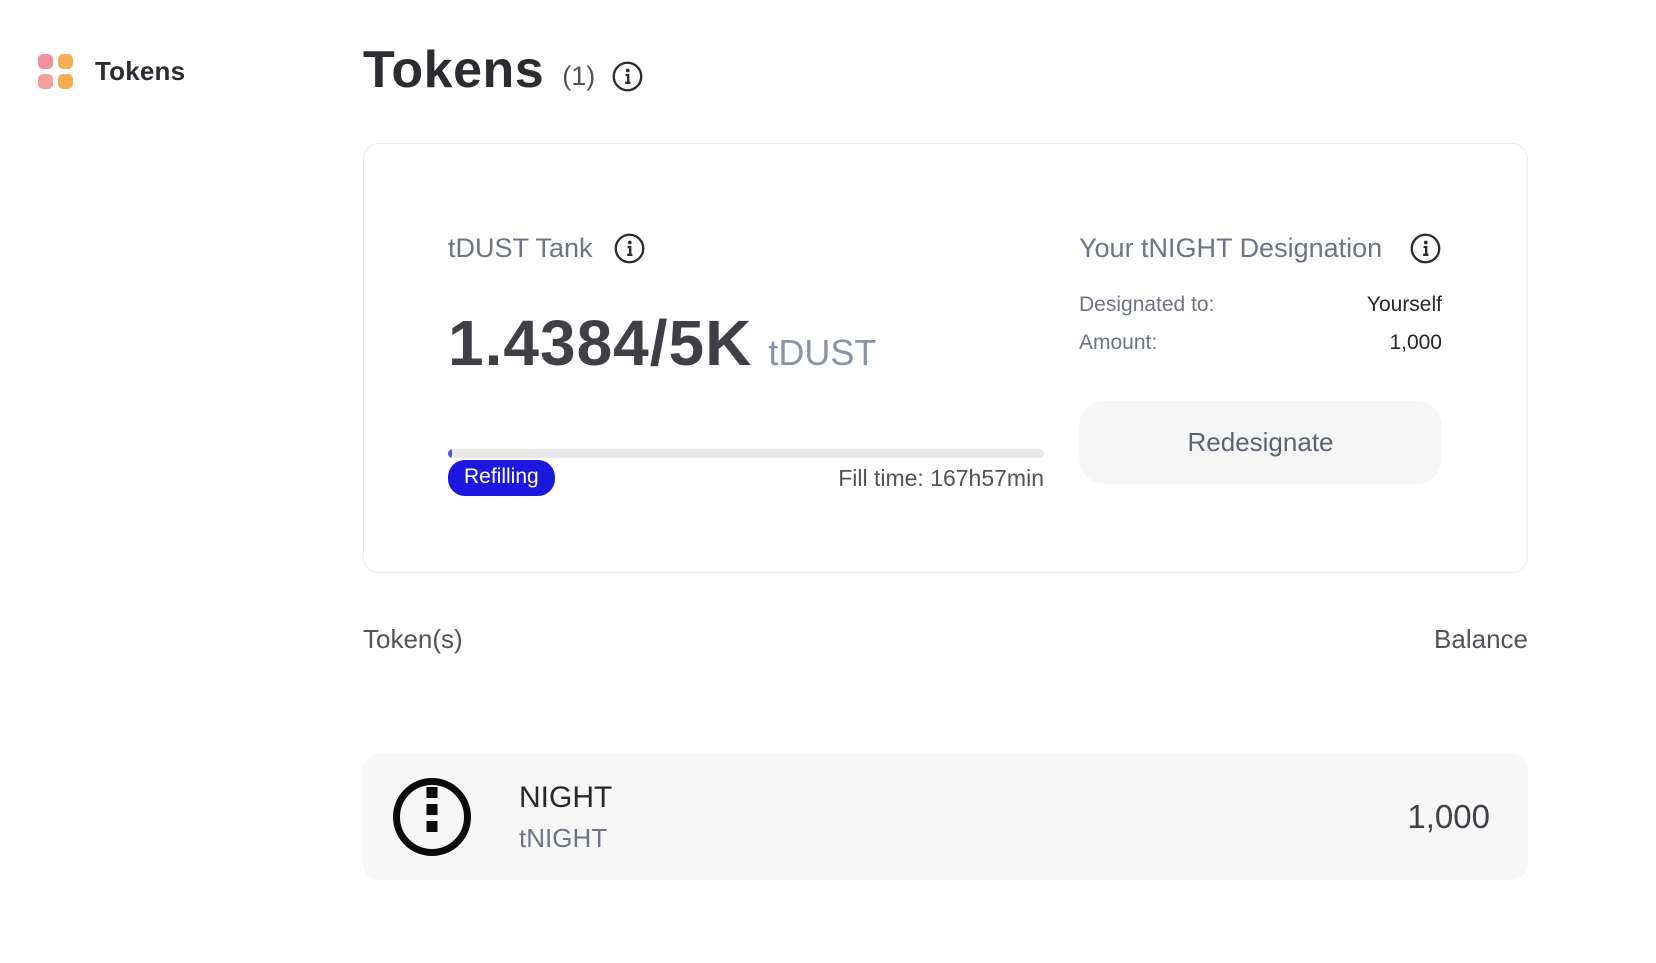  What do you see at coordinates (945, 817) in the screenshot?
I see `token-row-night: NIGHT tNIGHT 1,000` at bounding box center [945, 817].